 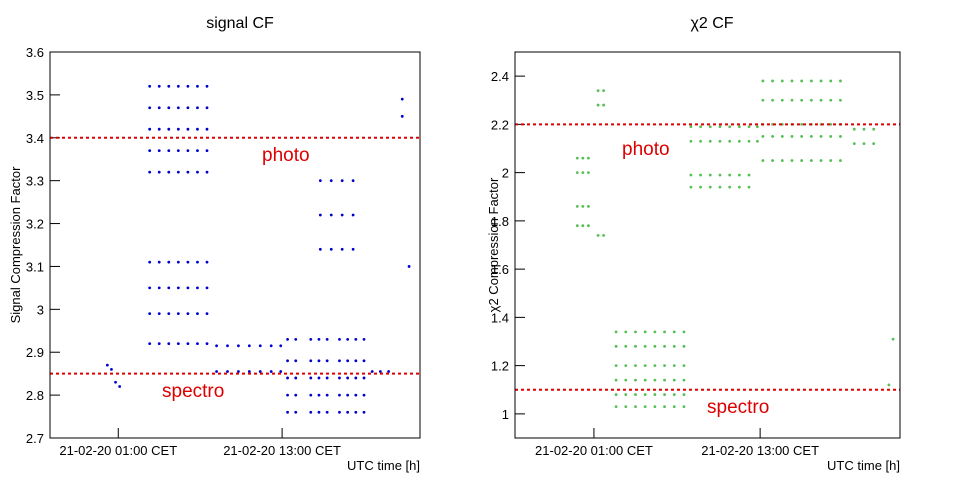 What do you see at coordinates (500, 124) in the screenshot?
I see `y-tick-label: 2.2` at bounding box center [500, 124].